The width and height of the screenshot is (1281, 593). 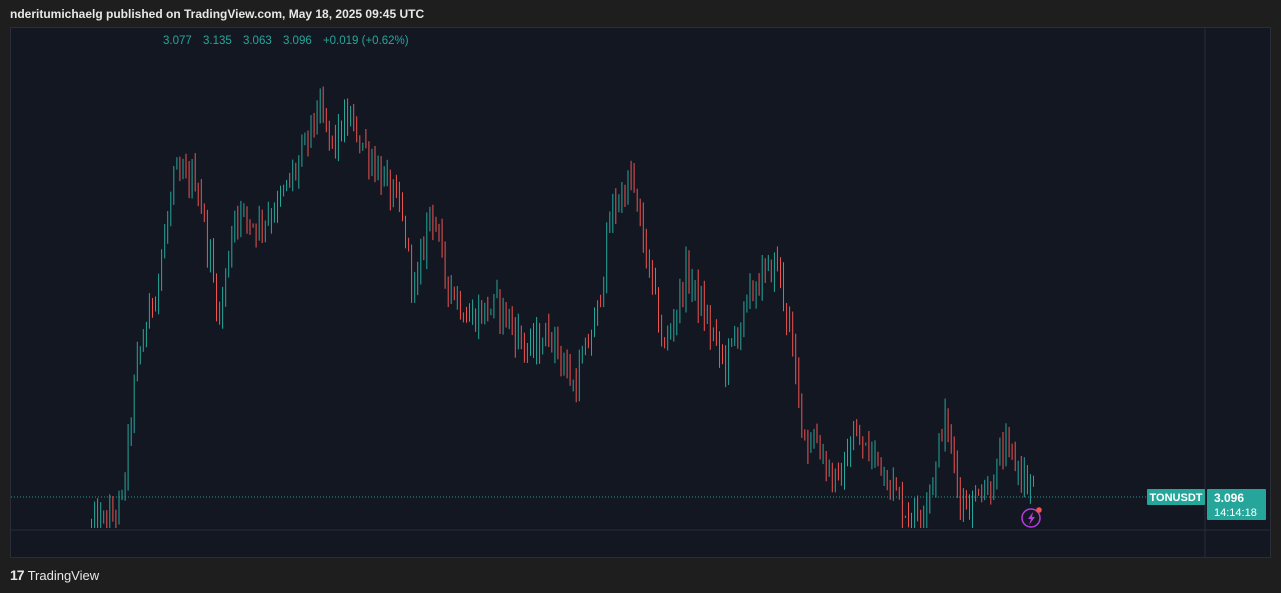 What do you see at coordinates (217, 41) in the screenshot?
I see `ohlc-high: 3.135` at bounding box center [217, 41].